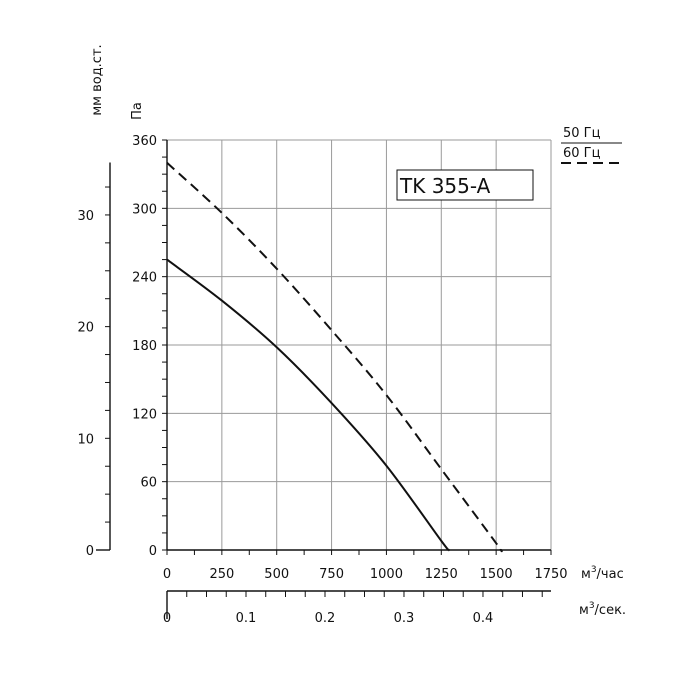  What do you see at coordinates (97, 79) in the screenshot?
I see `y2-axis-unit: мм вод.ст.` at bounding box center [97, 79].